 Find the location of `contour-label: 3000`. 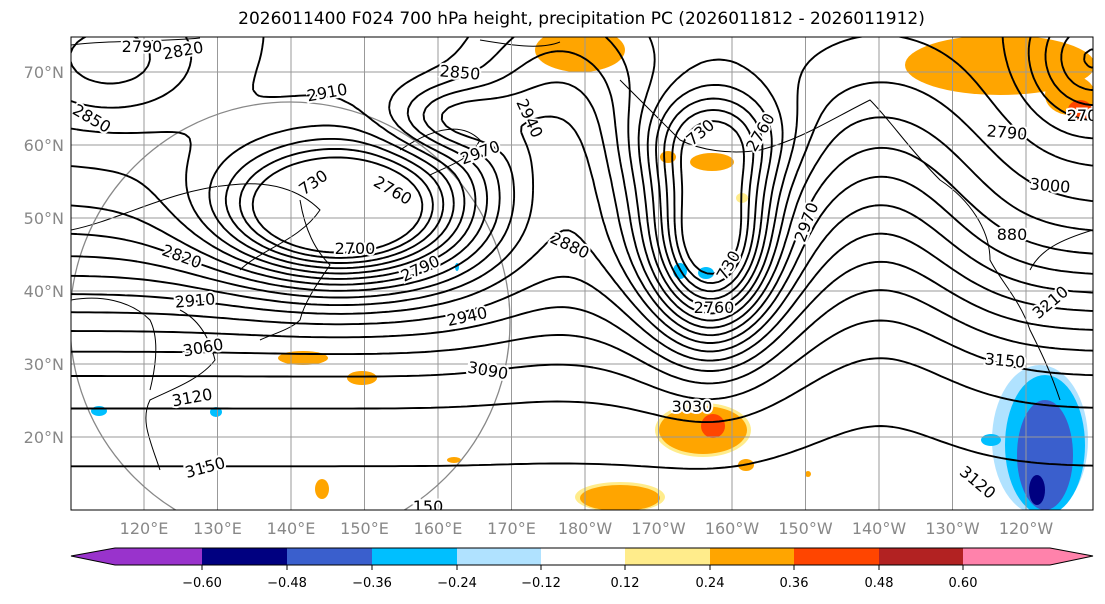

contour-label: 3000 is located at coordinates (1050, 185).